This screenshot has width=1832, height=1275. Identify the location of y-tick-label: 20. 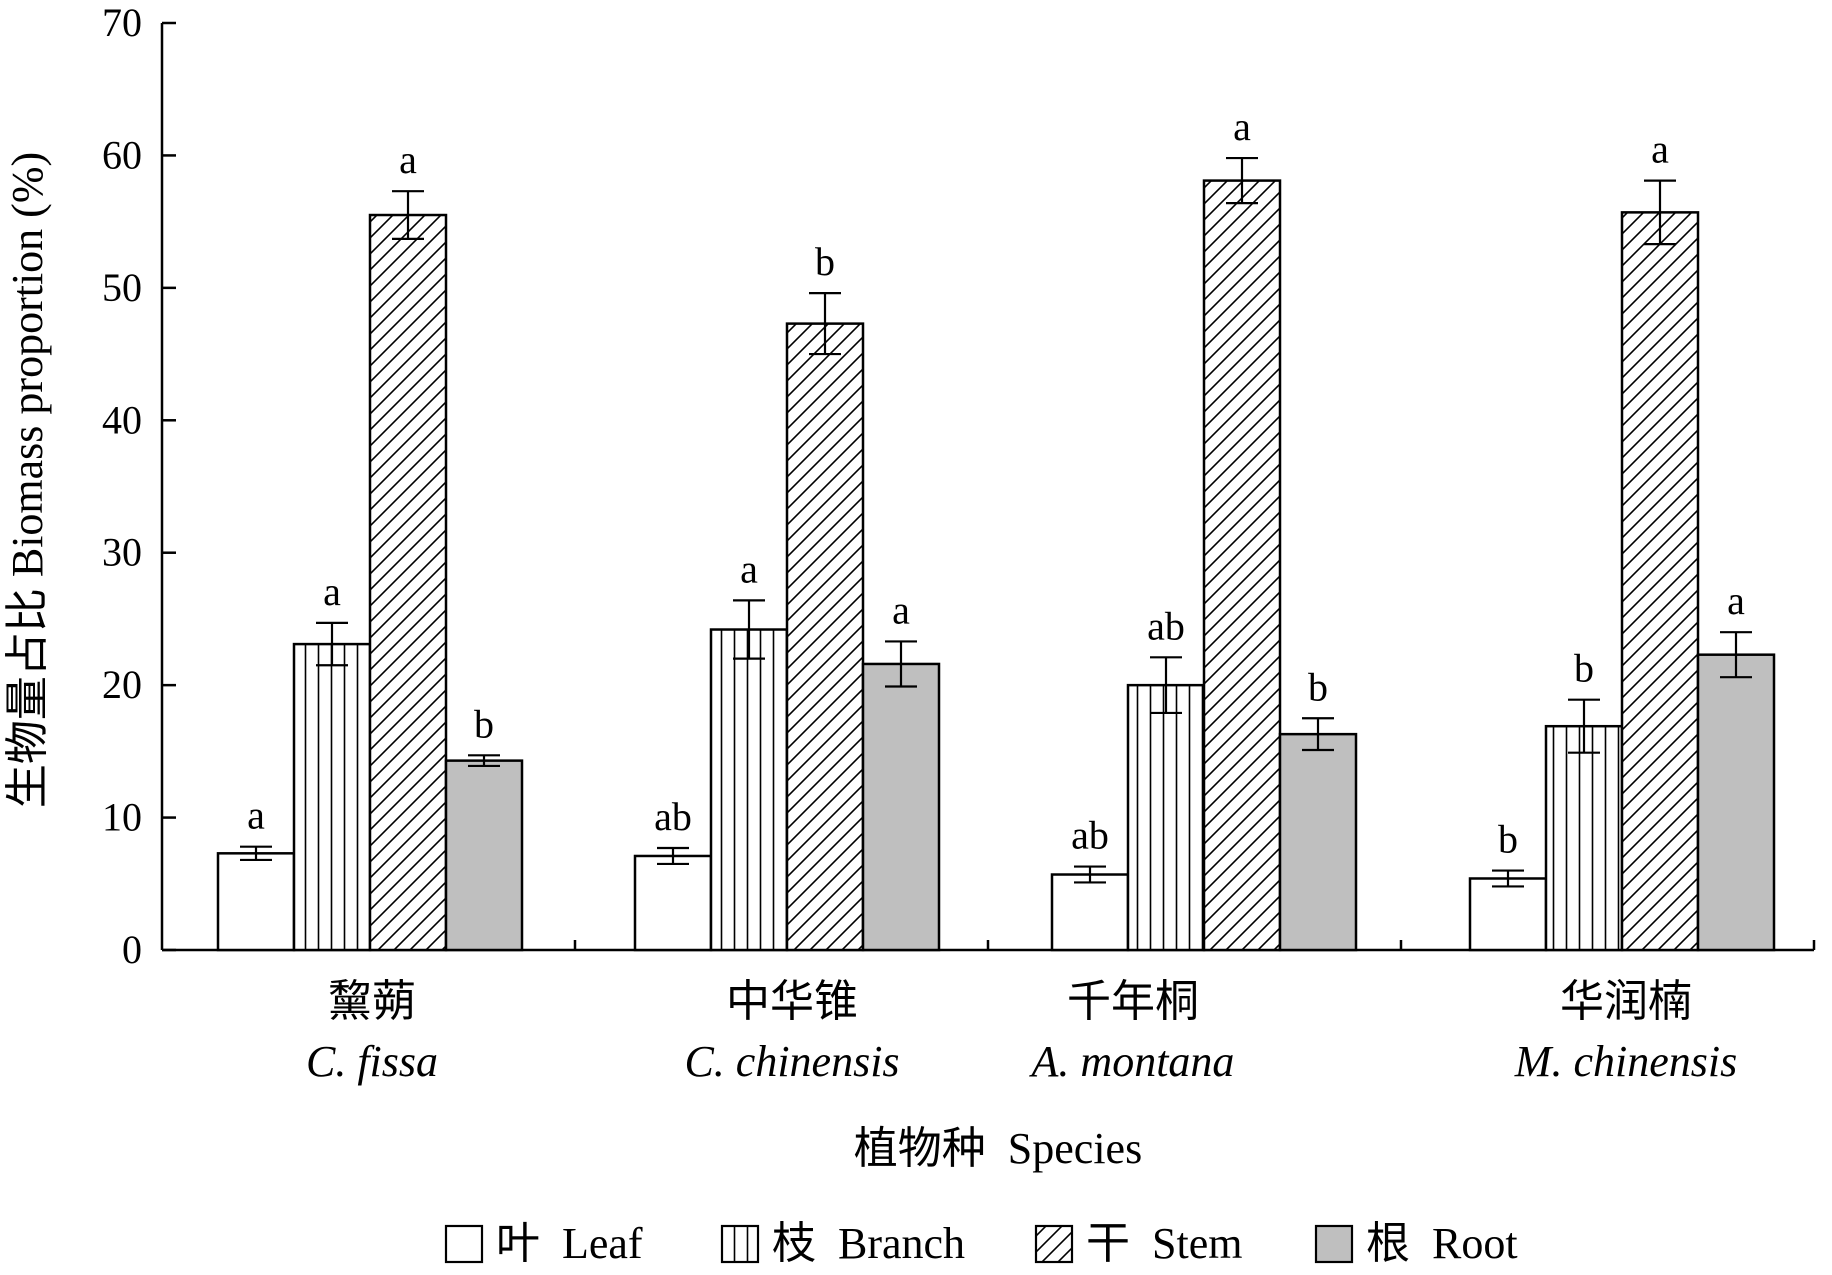
(122, 684).